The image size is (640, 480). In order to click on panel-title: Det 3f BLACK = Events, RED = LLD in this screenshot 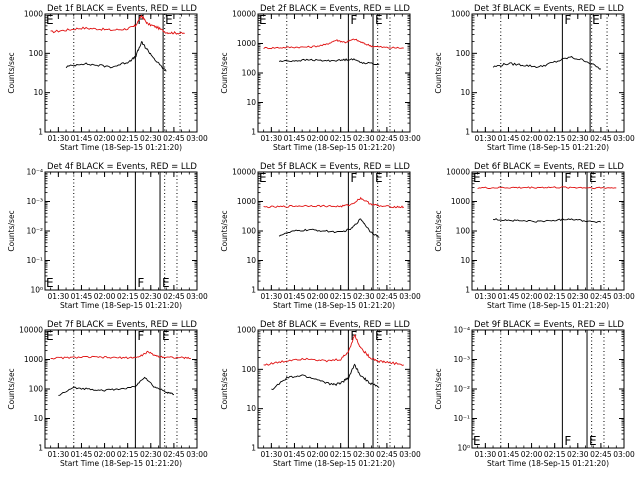, I will do `click(549, 9)`.